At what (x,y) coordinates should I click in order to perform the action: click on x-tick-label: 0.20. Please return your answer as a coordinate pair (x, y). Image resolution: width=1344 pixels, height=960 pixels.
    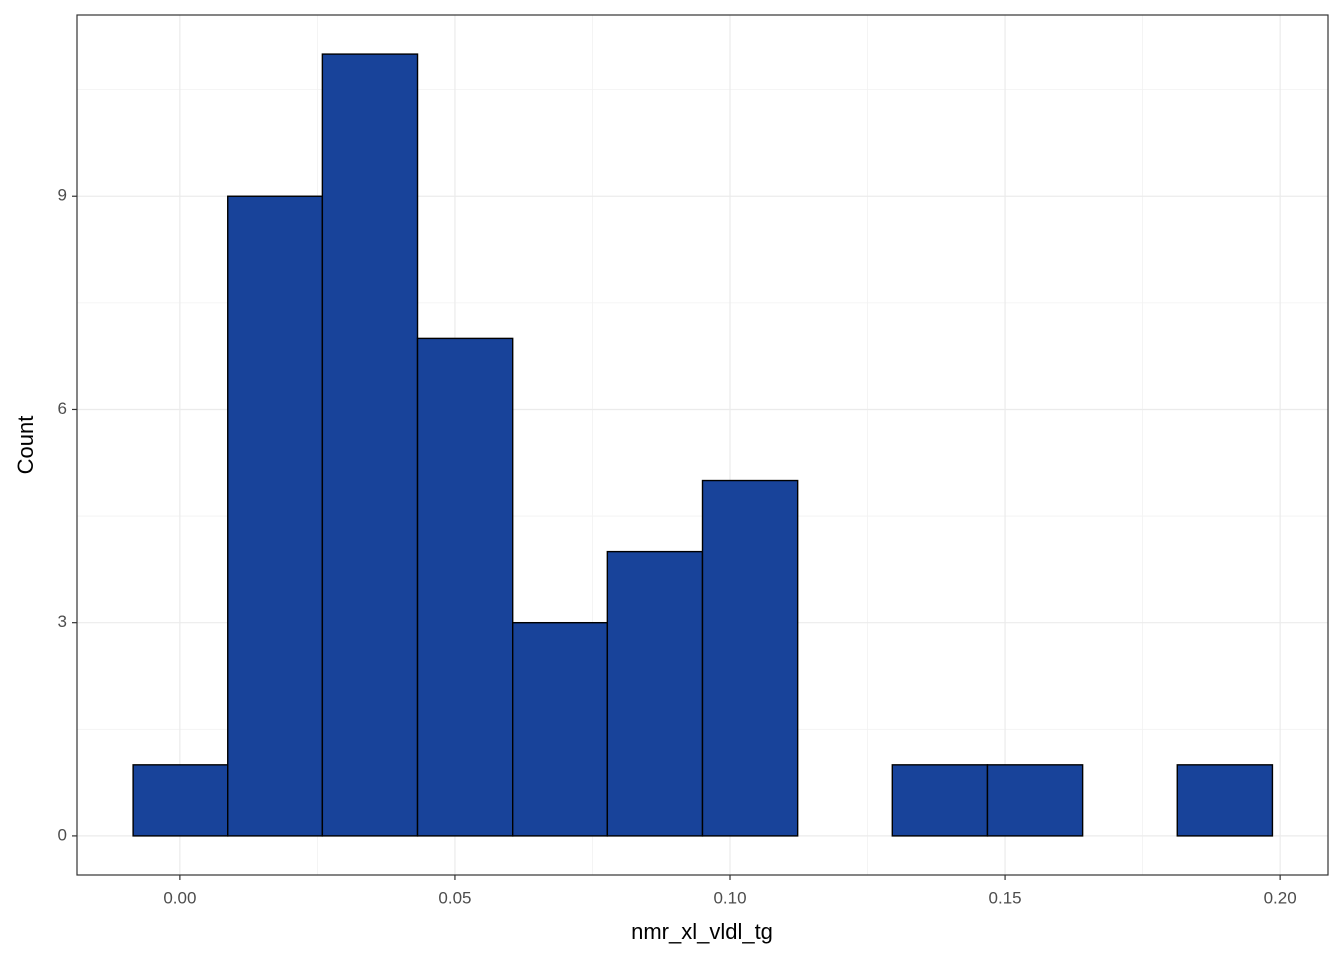
    Looking at the image, I should click on (1280, 897).